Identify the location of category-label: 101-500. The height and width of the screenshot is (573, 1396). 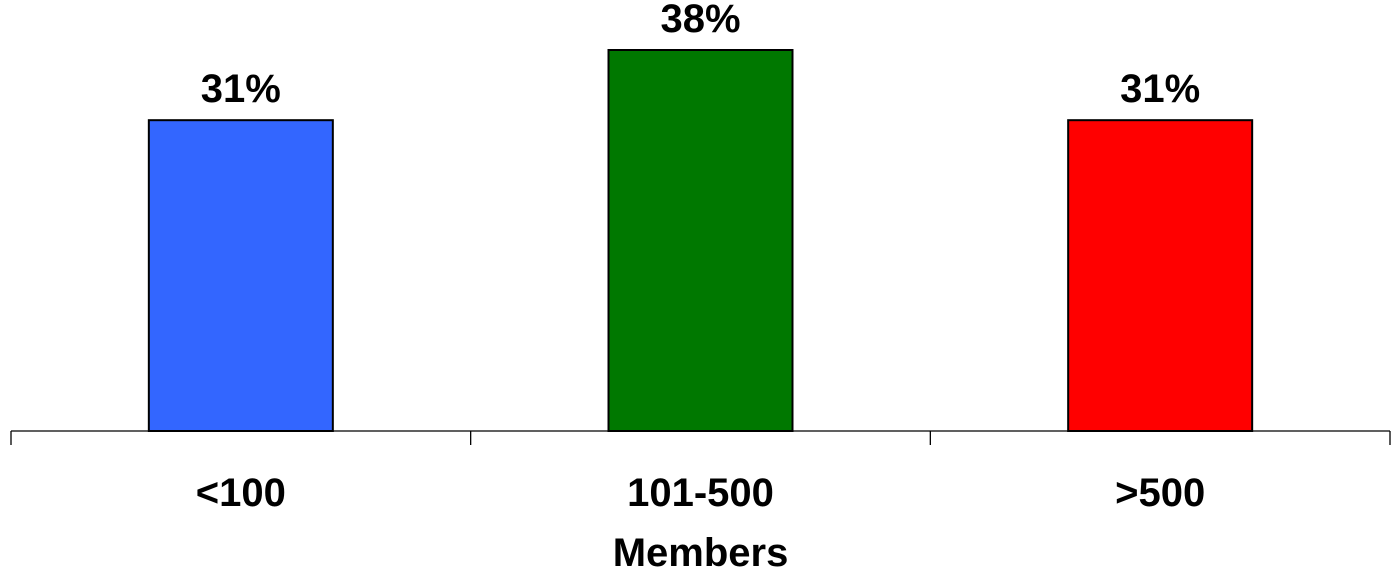
(700, 493).